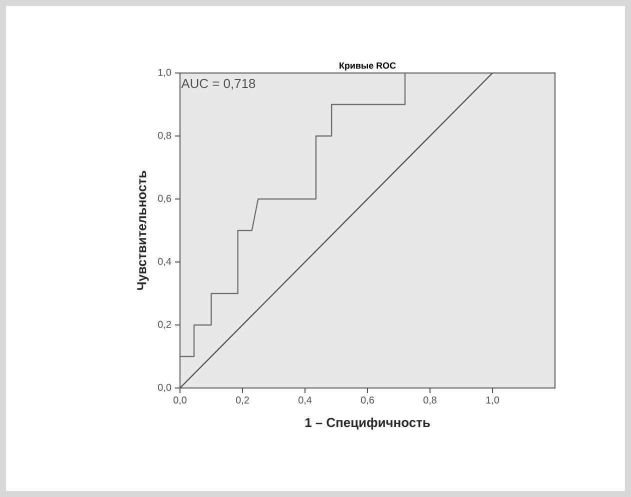  What do you see at coordinates (164, 325) in the screenshot?
I see `y-tick-label: 0,2` at bounding box center [164, 325].